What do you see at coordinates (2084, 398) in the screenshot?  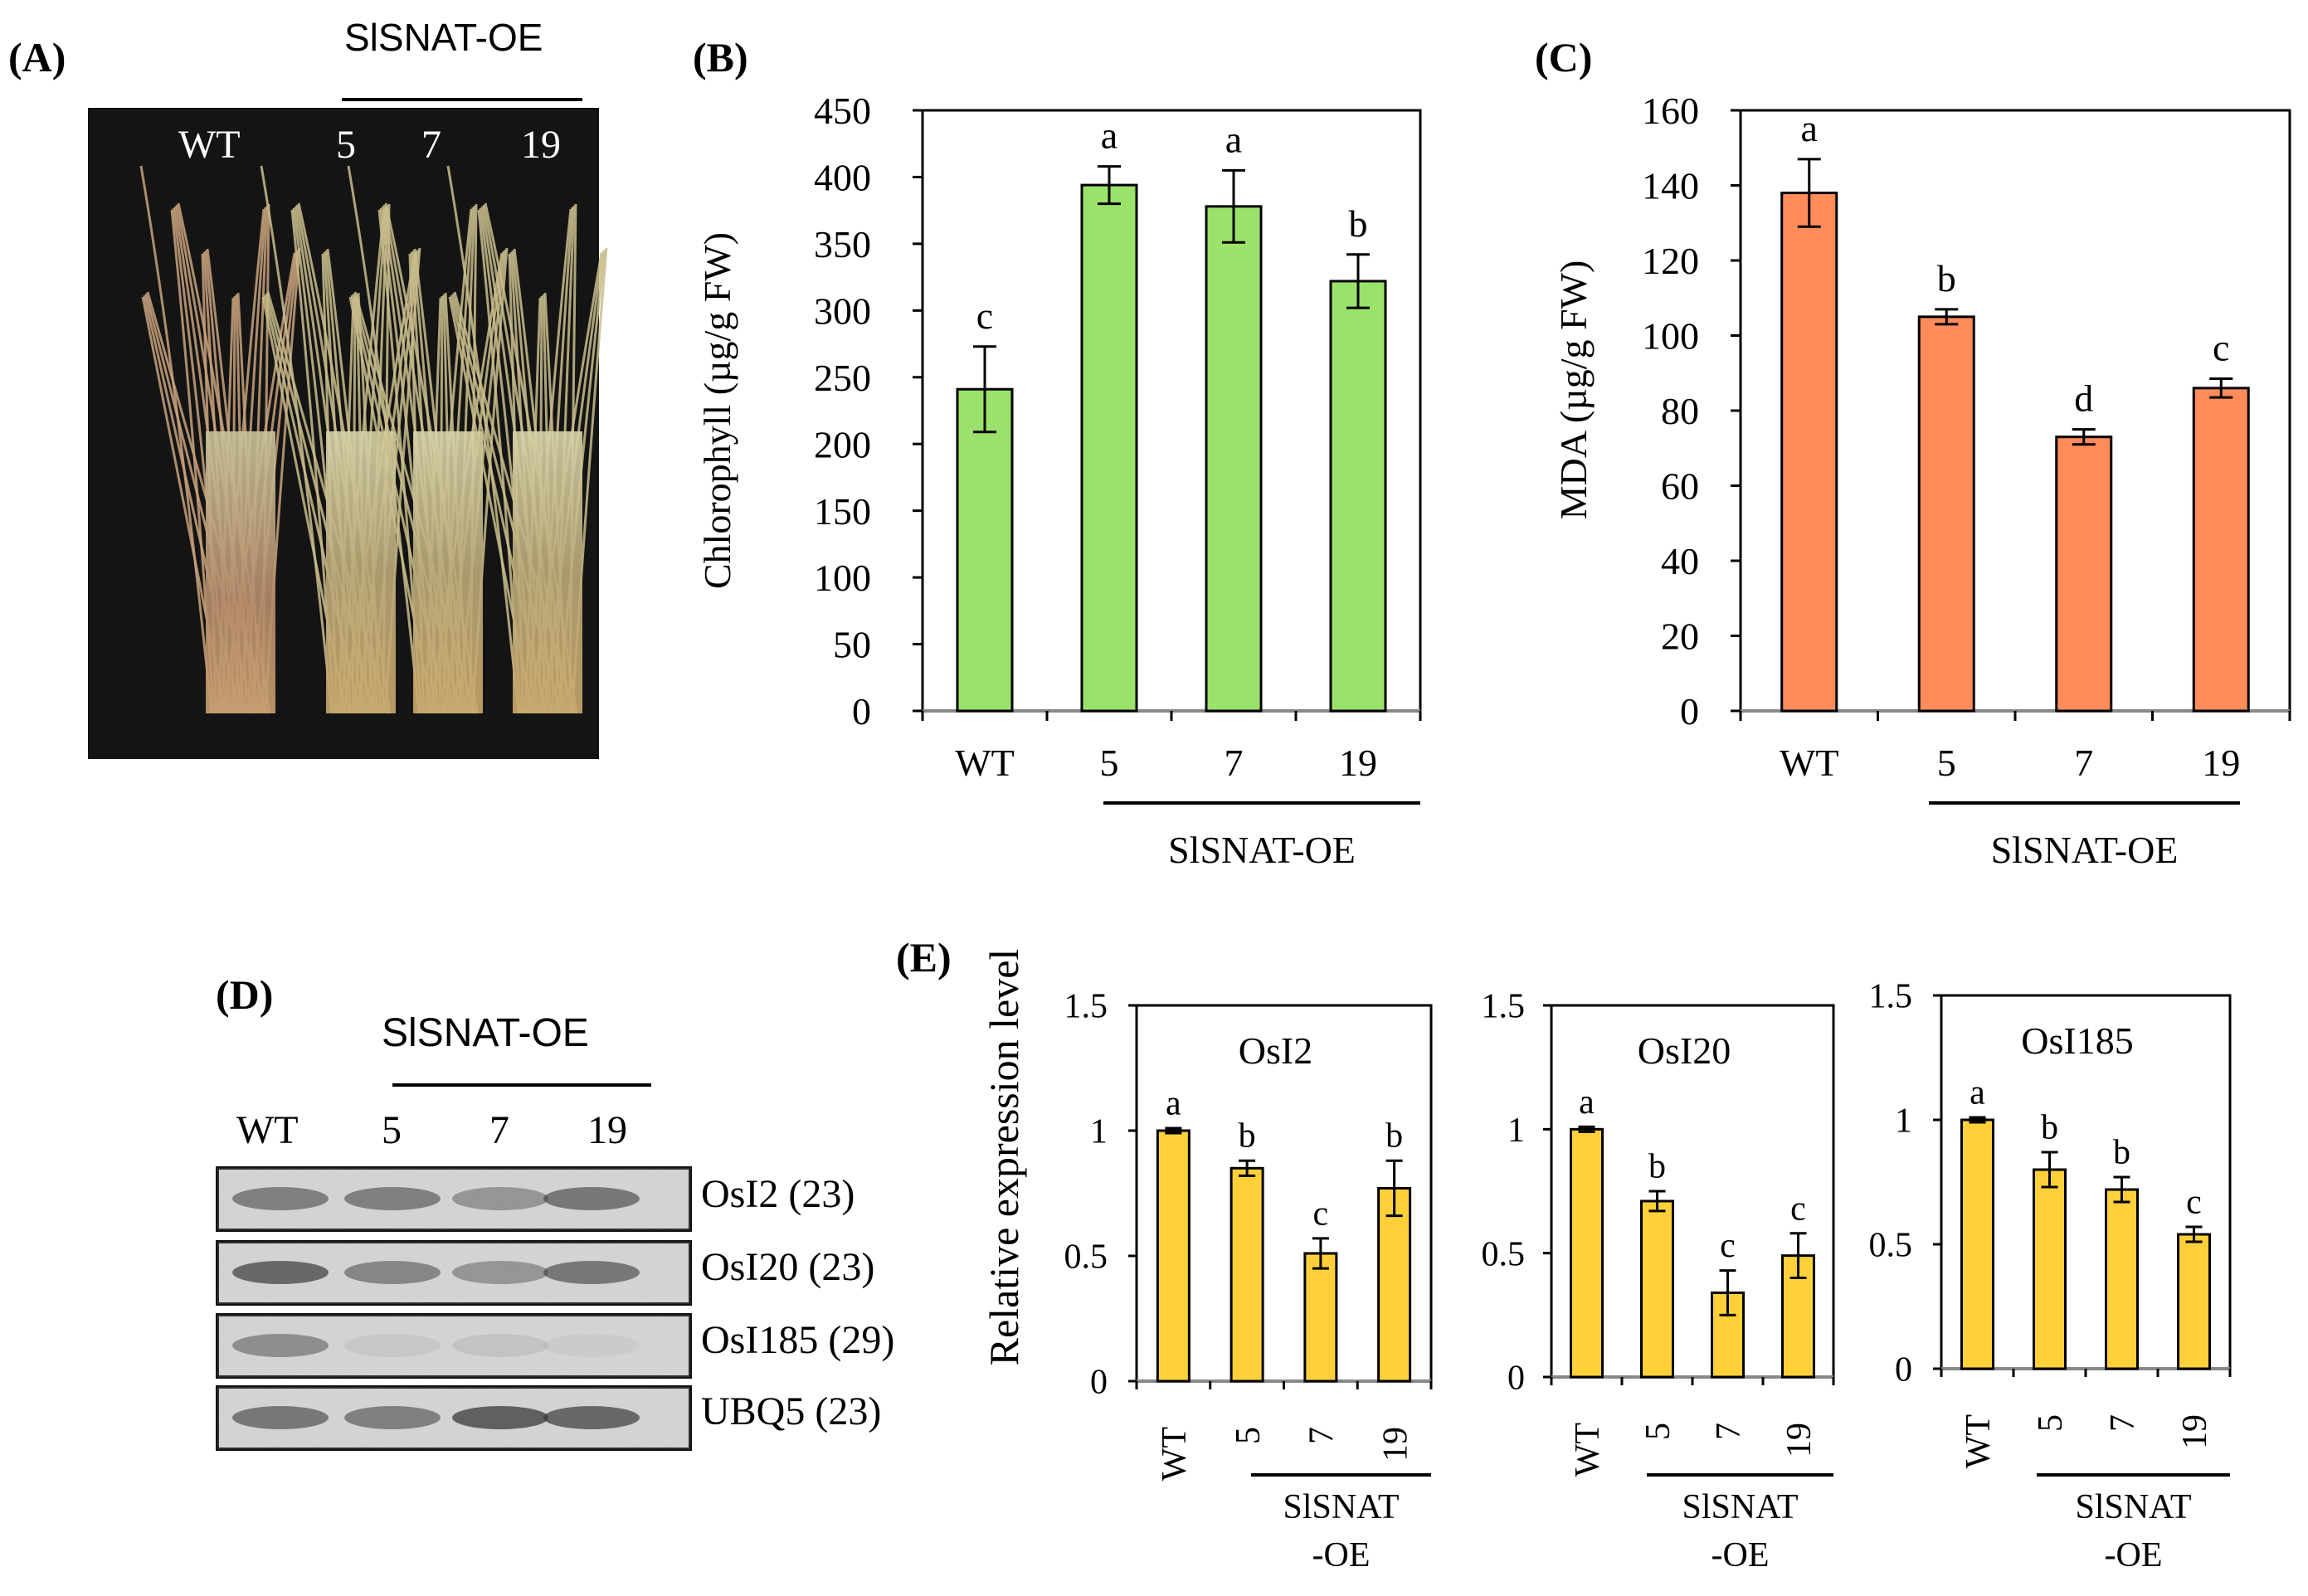 I see `significance-letter: d` at bounding box center [2084, 398].